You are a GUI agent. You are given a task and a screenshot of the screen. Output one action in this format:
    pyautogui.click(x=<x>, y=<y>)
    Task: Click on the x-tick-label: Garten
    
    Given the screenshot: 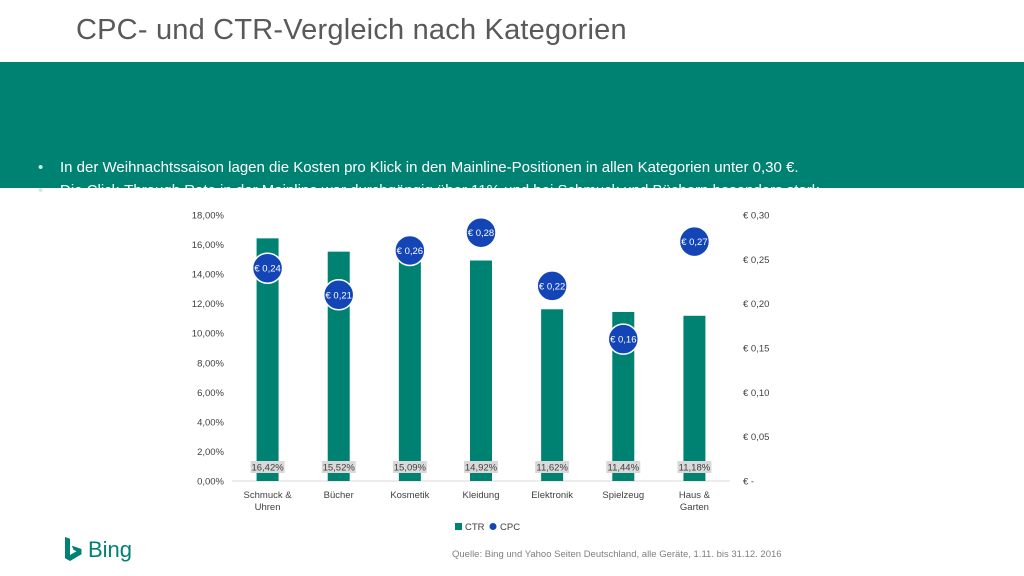 What is the action you would take?
    pyautogui.click(x=694, y=507)
    